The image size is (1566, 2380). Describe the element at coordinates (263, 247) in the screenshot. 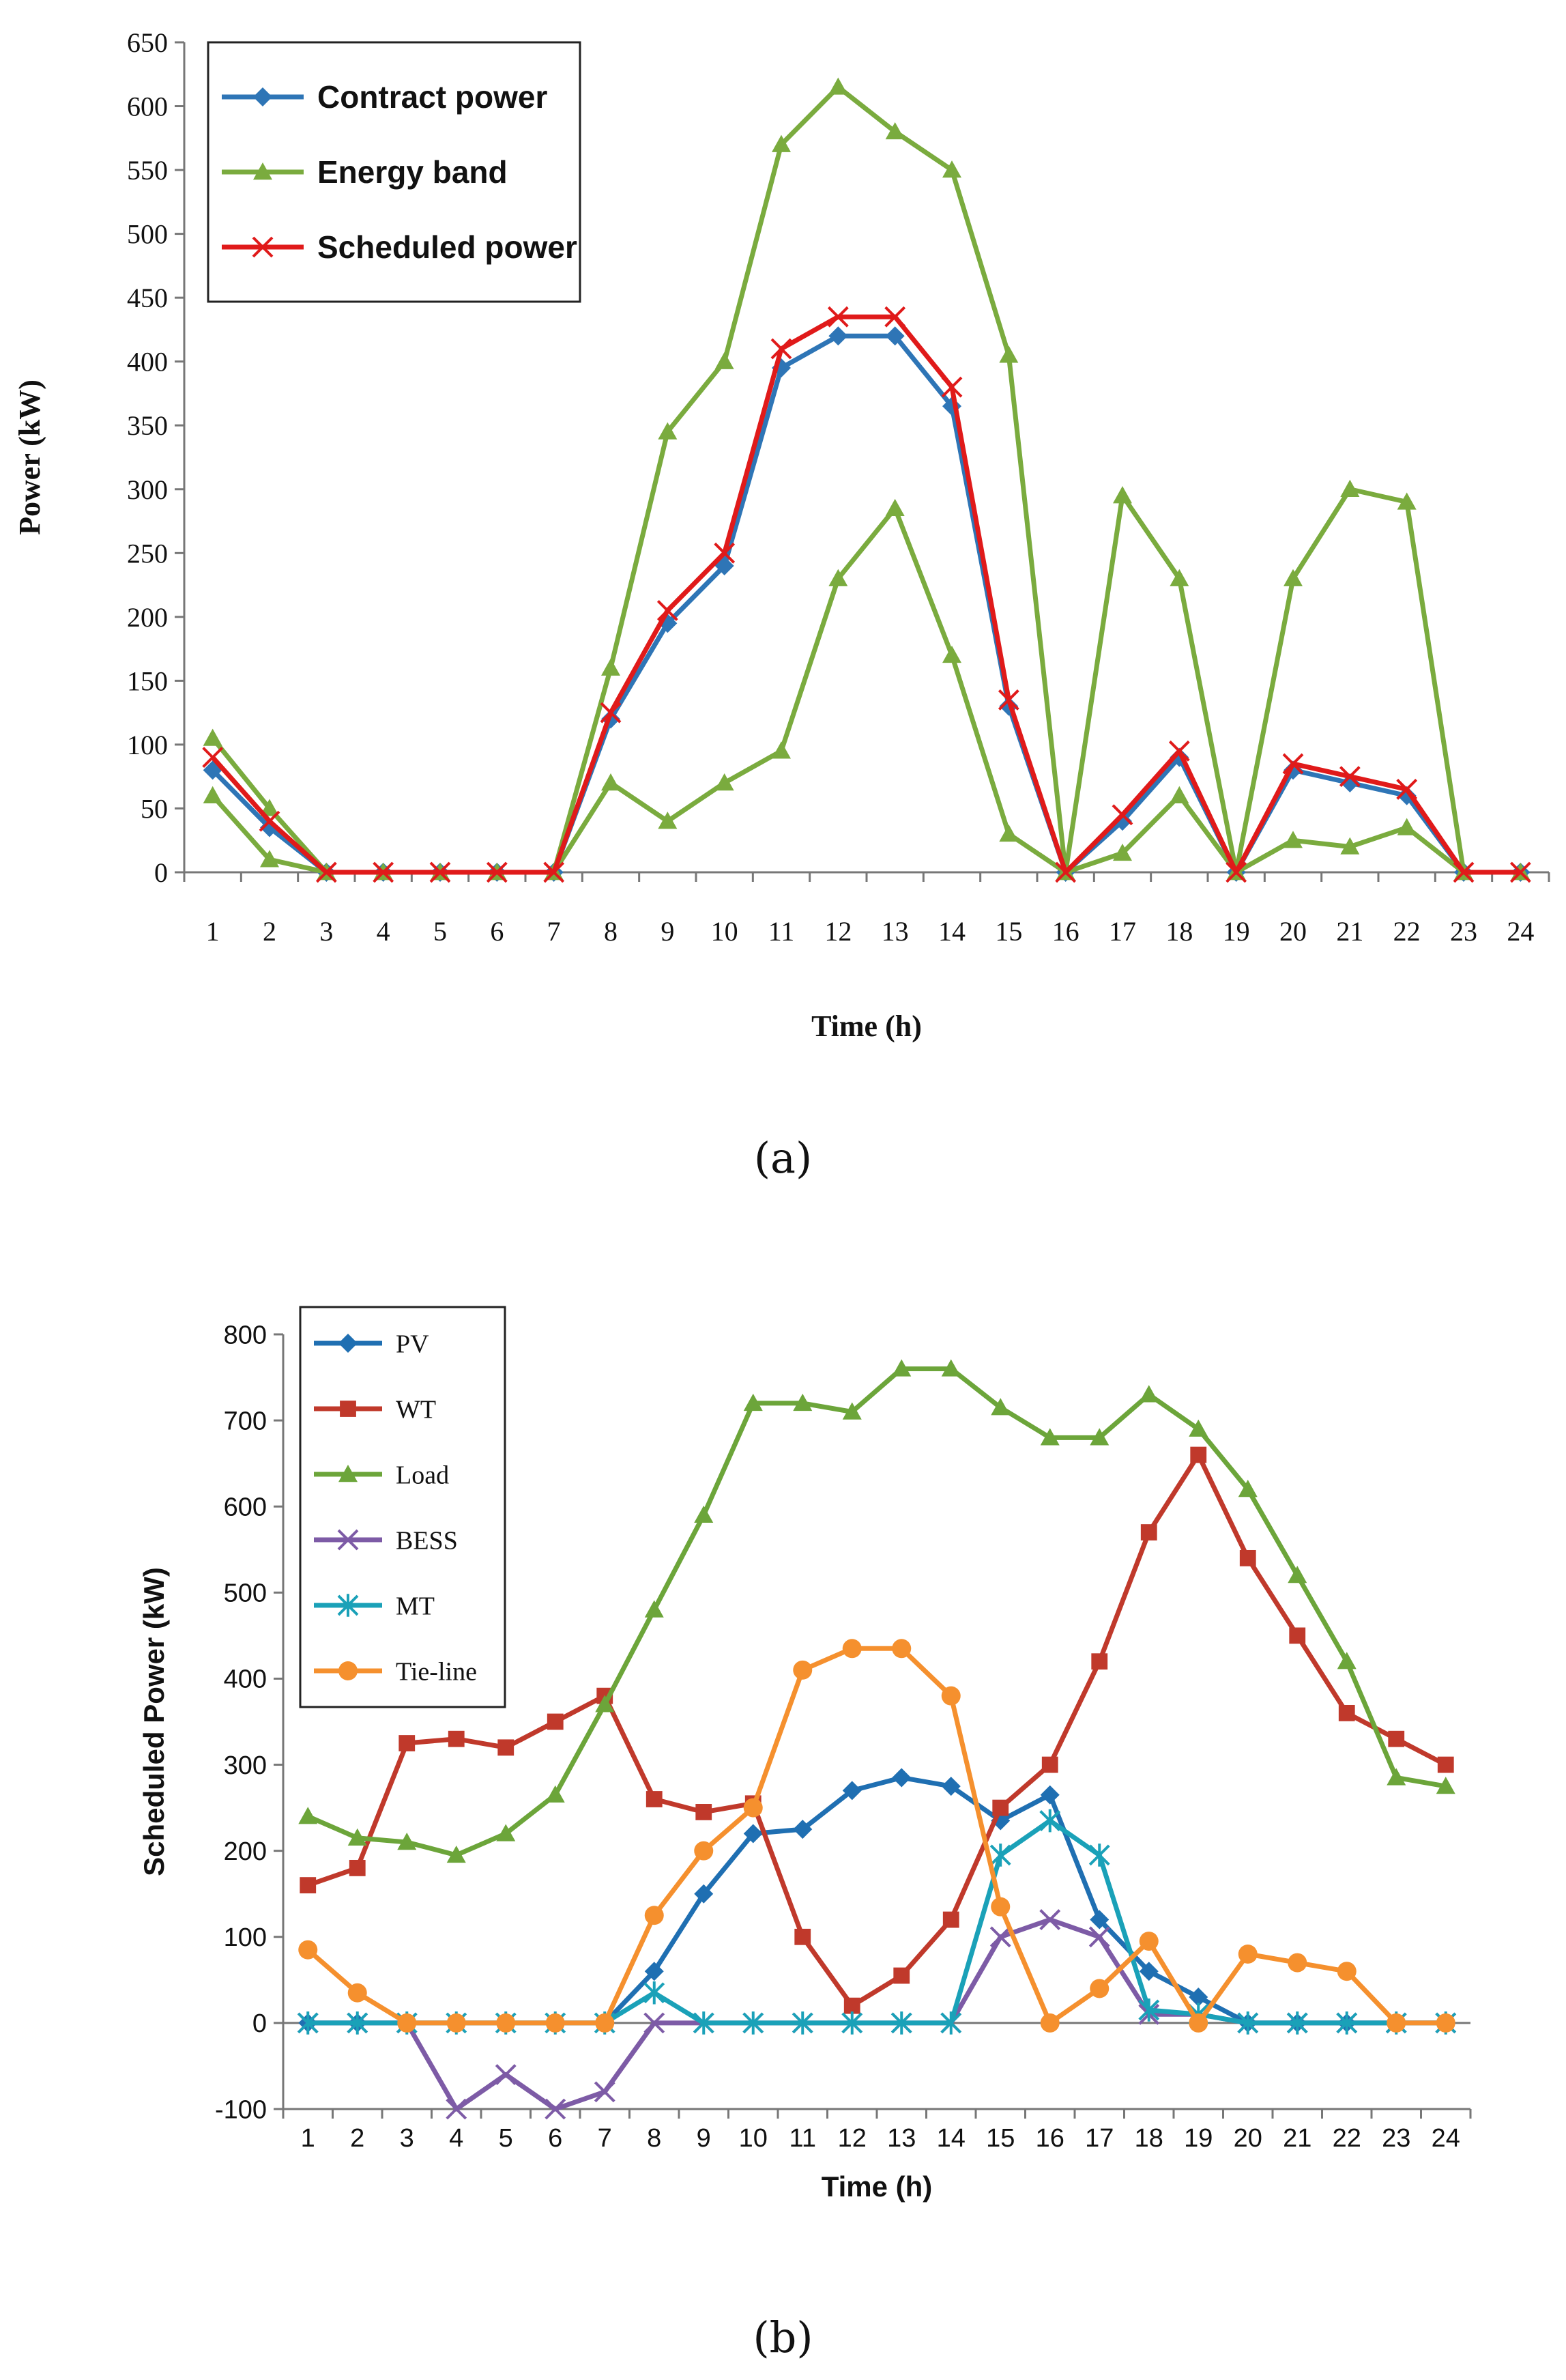

I see `legend-marker-scheduled-power` at that location.